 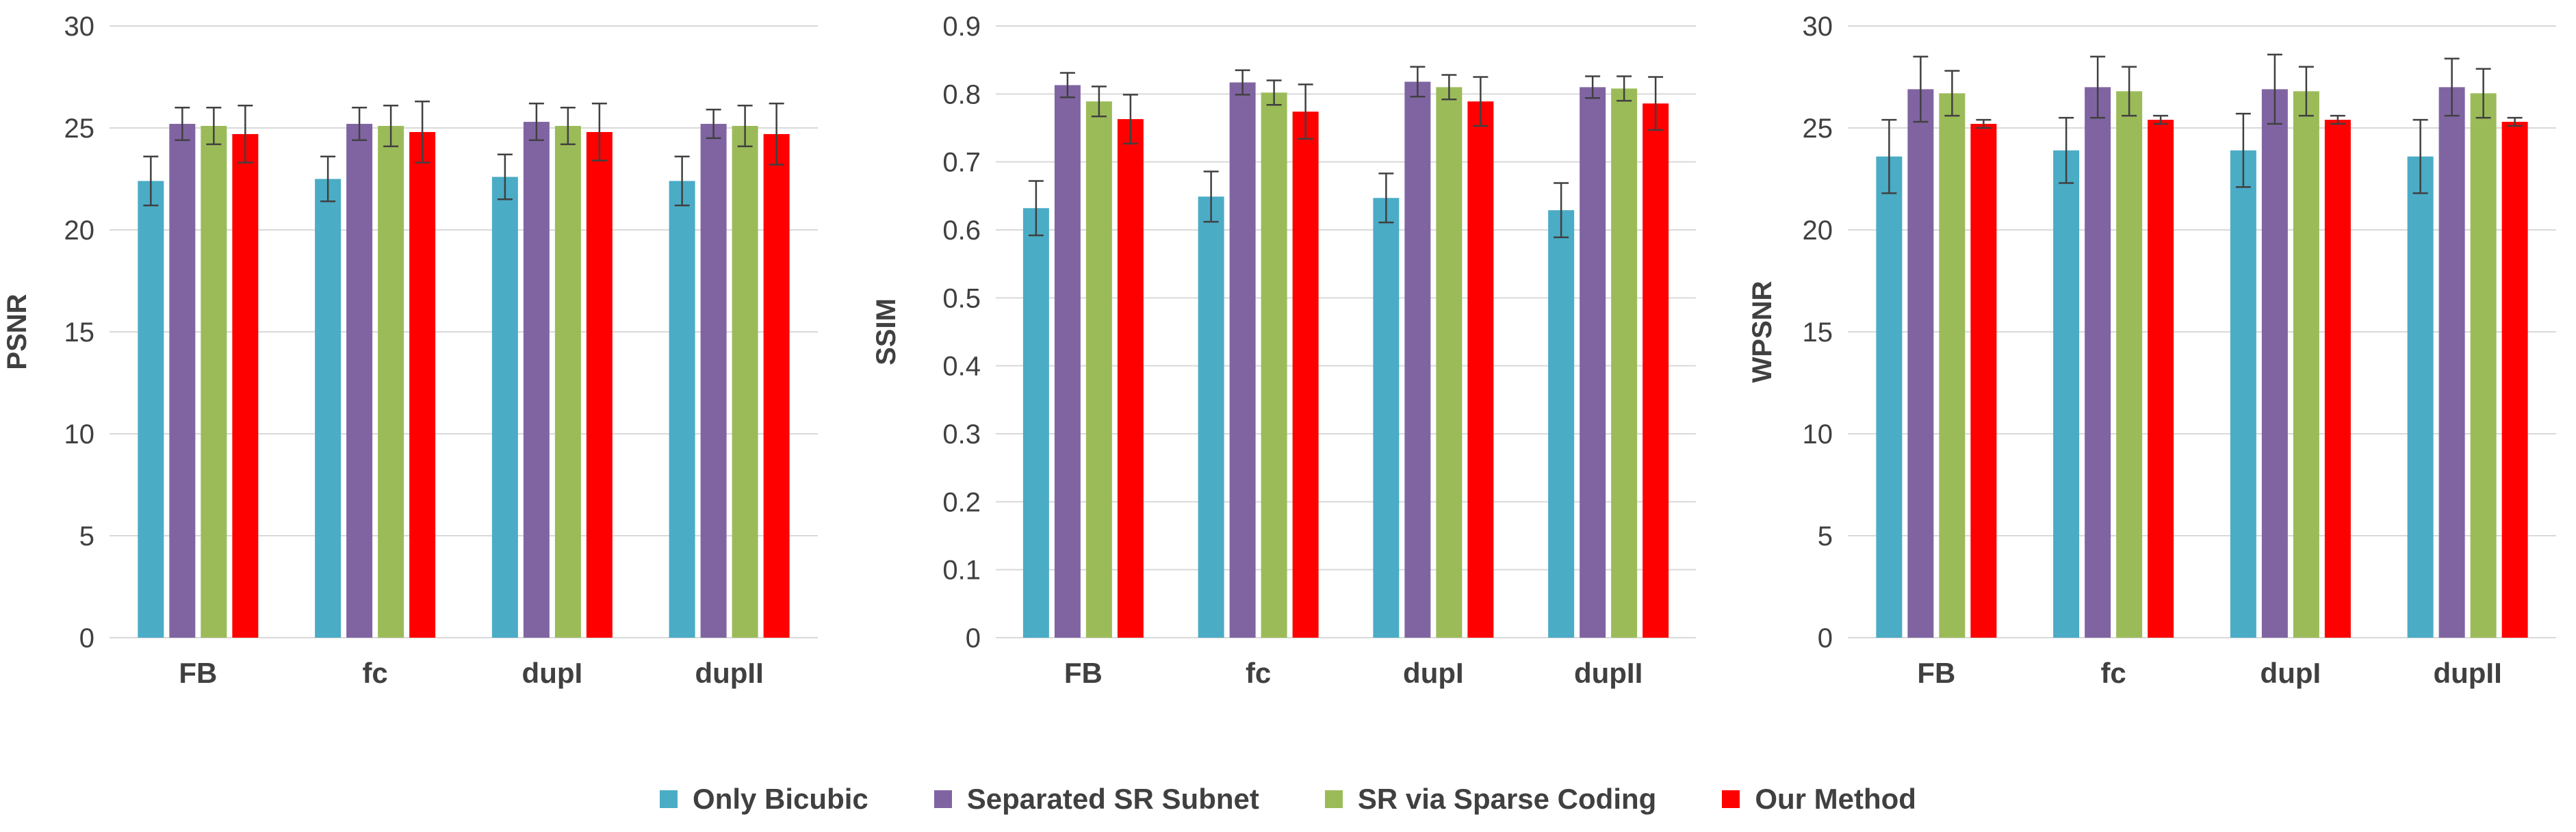 What do you see at coordinates (961, 571) in the screenshot?
I see `y-tick-label: 0.1` at bounding box center [961, 571].